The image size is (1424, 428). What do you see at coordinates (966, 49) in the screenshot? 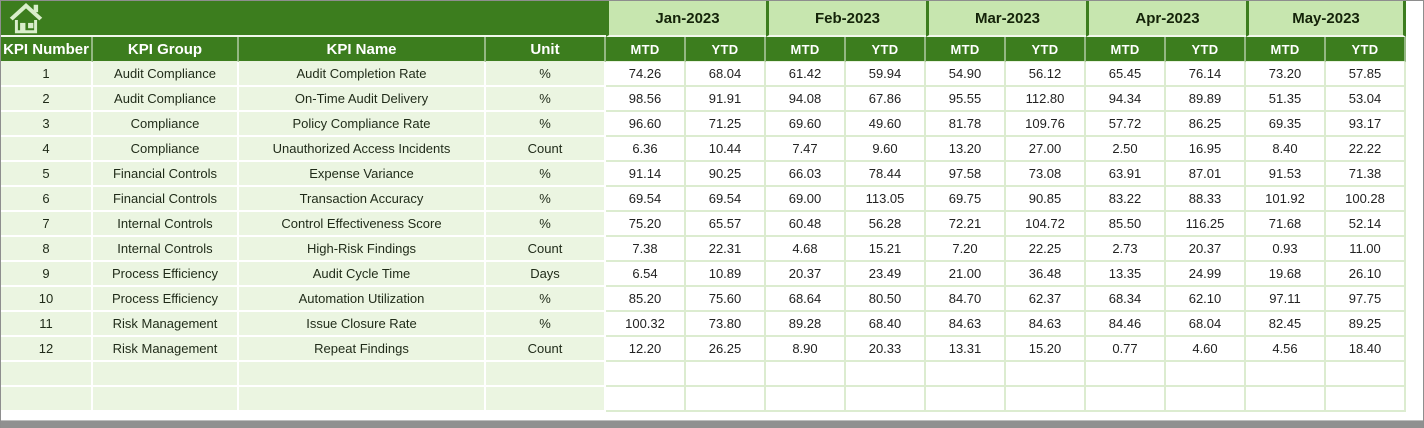
I see `sub-header-mar-2023-mtd: MTD` at bounding box center [966, 49].